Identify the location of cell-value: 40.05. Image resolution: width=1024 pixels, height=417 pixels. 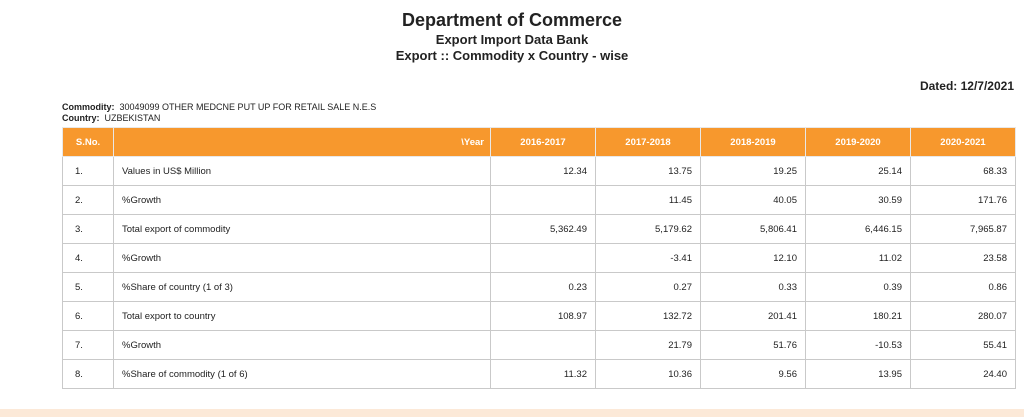
(753, 200).